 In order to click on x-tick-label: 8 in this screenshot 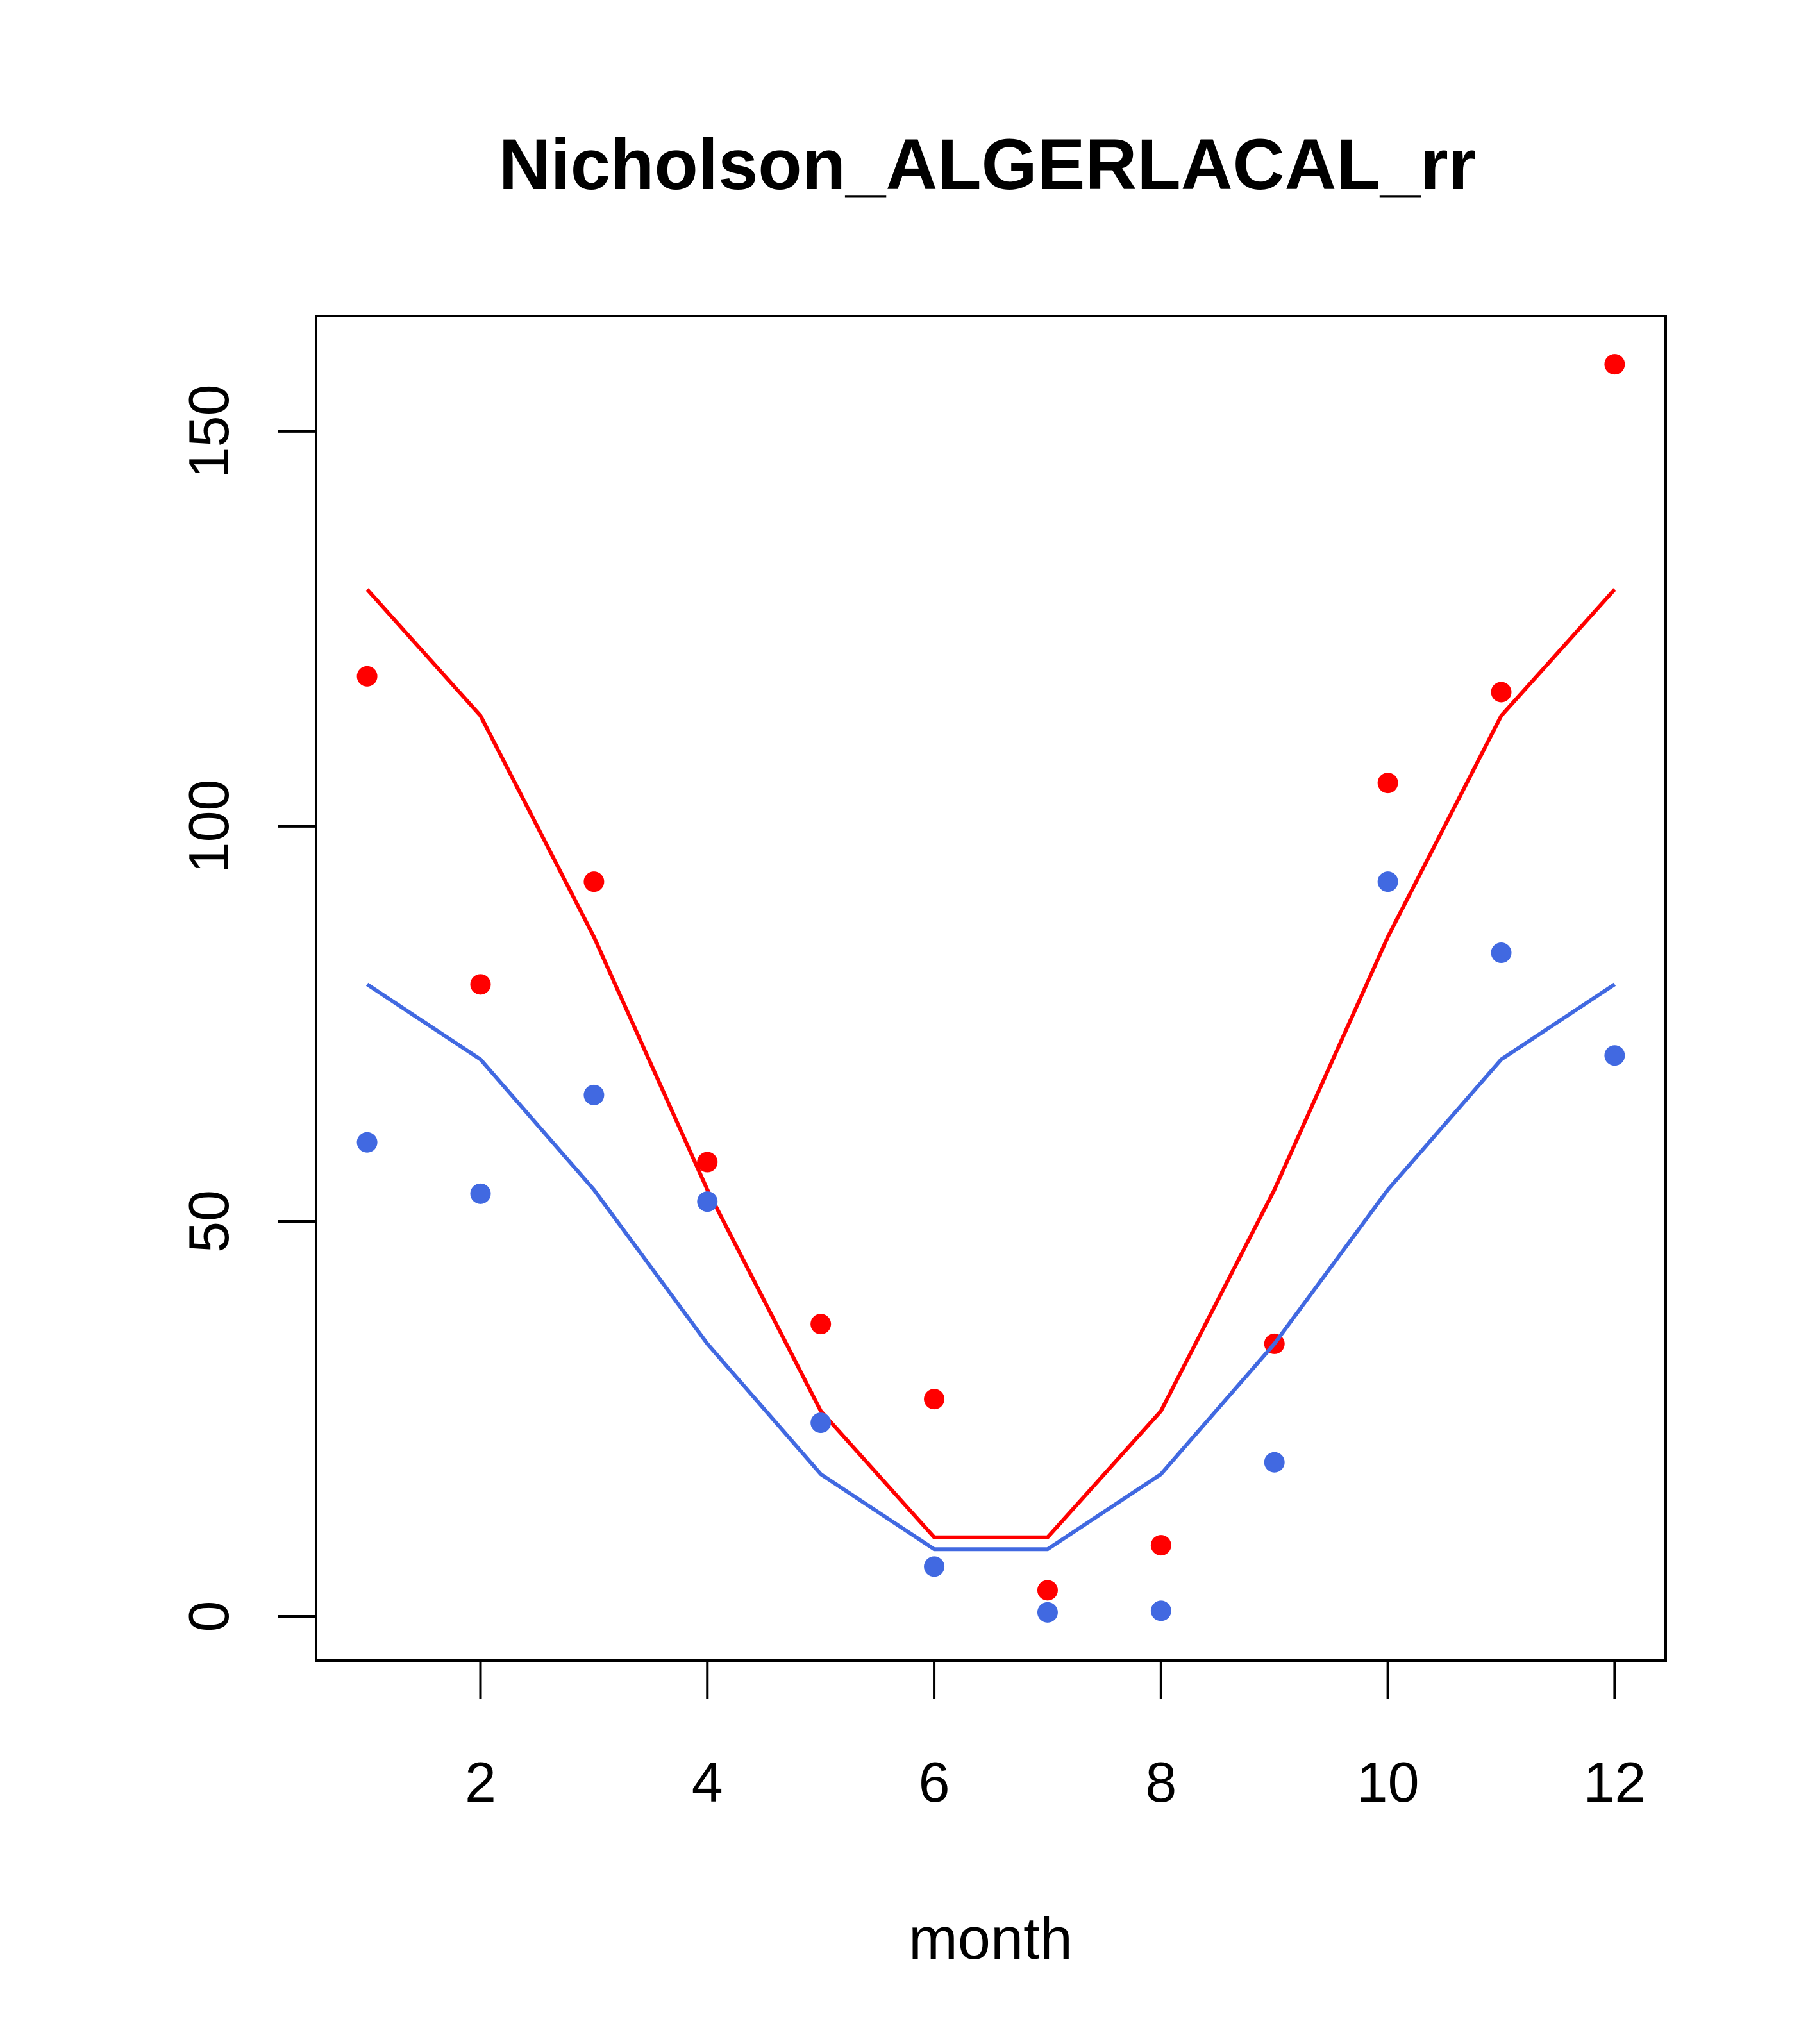, I will do `click(1160, 1782)`.